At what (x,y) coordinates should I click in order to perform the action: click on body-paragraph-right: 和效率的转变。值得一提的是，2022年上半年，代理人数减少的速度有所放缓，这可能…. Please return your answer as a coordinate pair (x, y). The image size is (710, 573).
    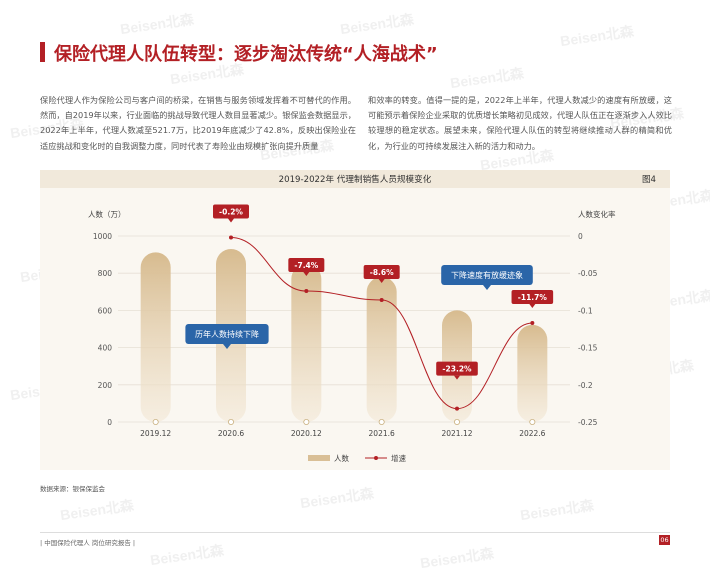
    Looking at the image, I should click on (520, 123).